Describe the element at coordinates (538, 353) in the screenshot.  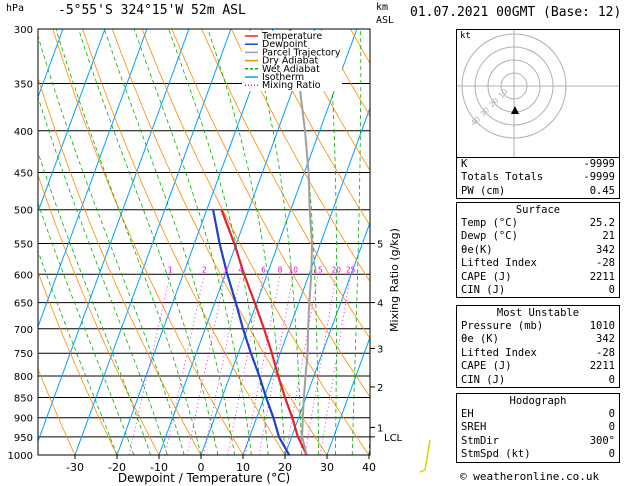
I see `most-unstable-row: Lifted Index -28` at that location.